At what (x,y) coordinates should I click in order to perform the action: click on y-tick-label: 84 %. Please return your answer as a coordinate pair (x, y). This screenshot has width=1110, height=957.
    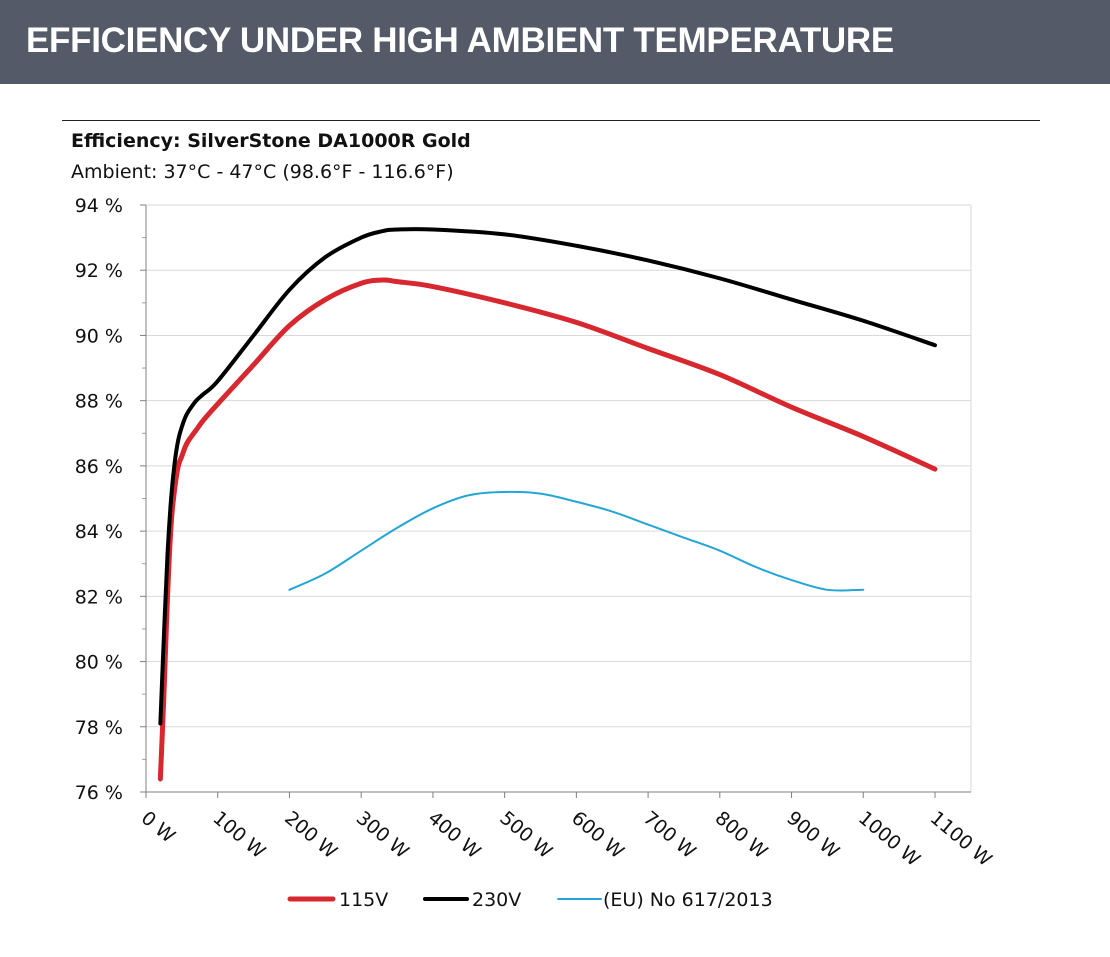
    Looking at the image, I should click on (99, 532).